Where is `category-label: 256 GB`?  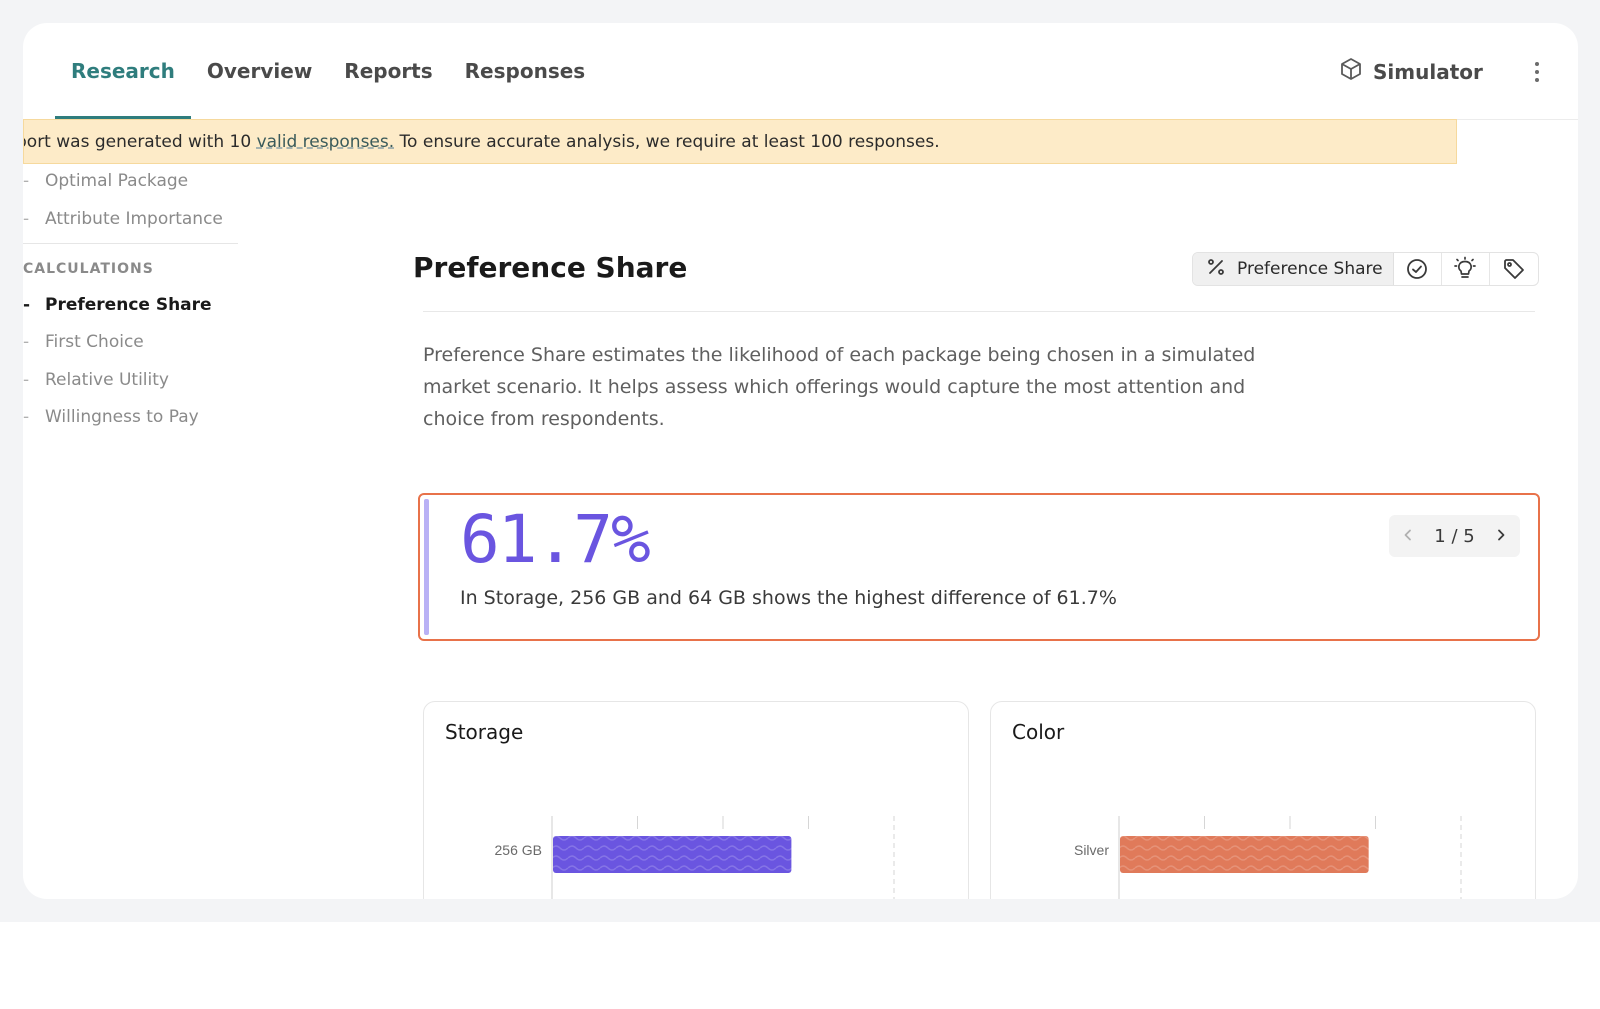
category-label: 256 GB is located at coordinates (518, 850).